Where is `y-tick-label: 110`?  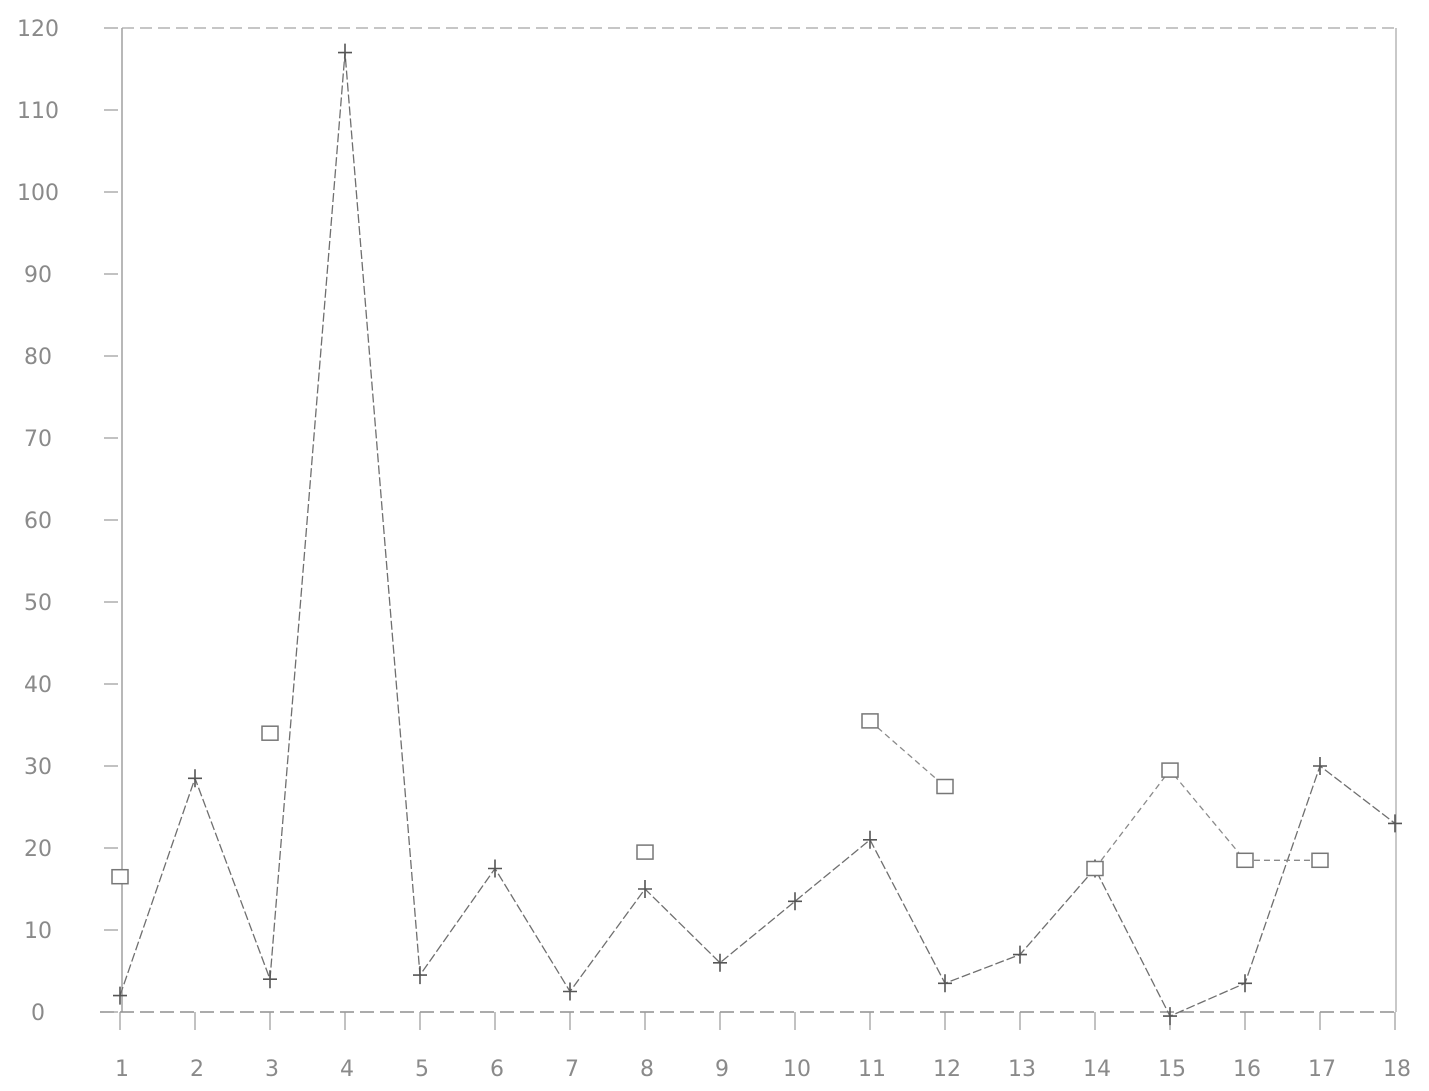 y-tick-label: 110 is located at coordinates (38, 111).